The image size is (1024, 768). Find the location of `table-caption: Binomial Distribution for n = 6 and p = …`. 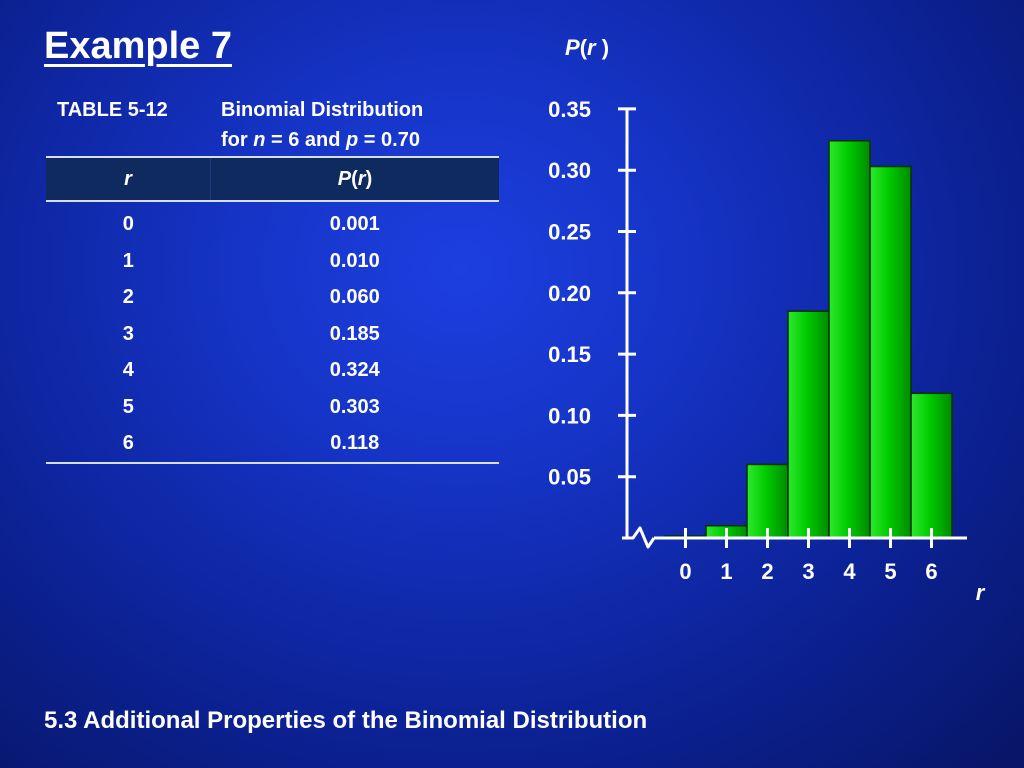

table-caption: Binomial Distribution for n = 6 and p = … is located at coordinates (366, 125).